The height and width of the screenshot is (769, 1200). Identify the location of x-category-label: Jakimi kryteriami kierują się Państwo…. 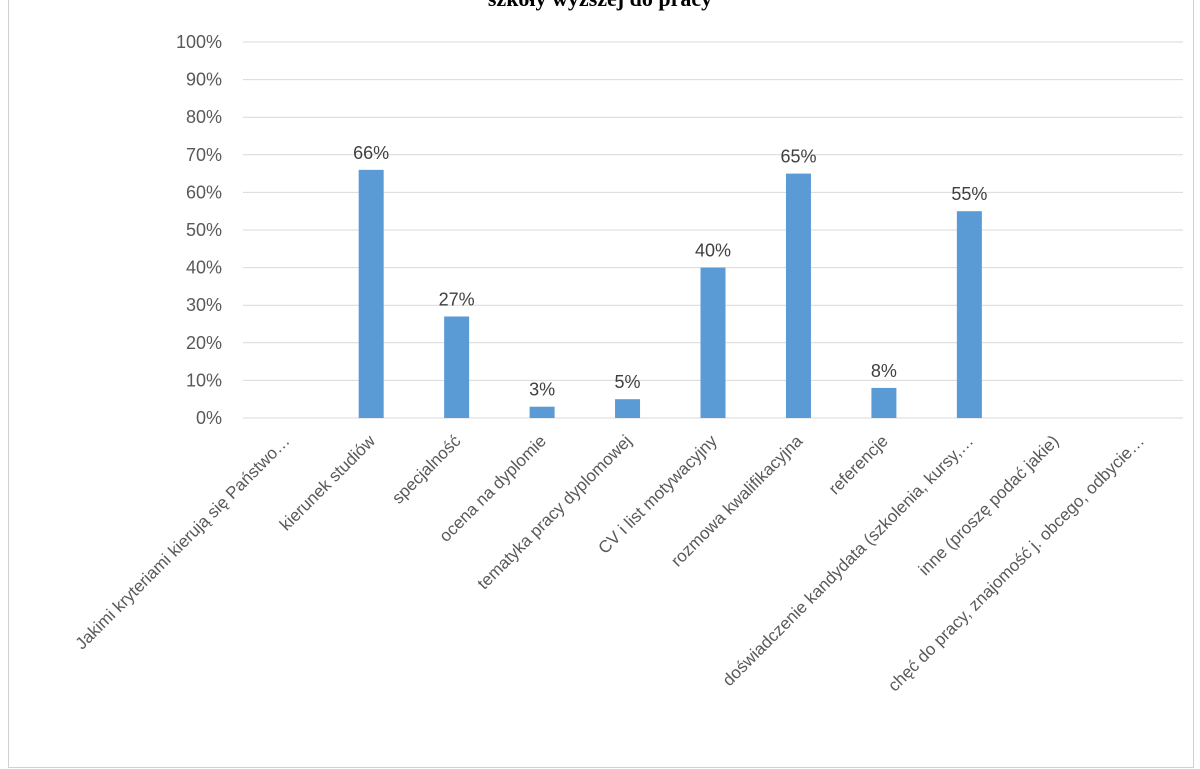
(183, 542).